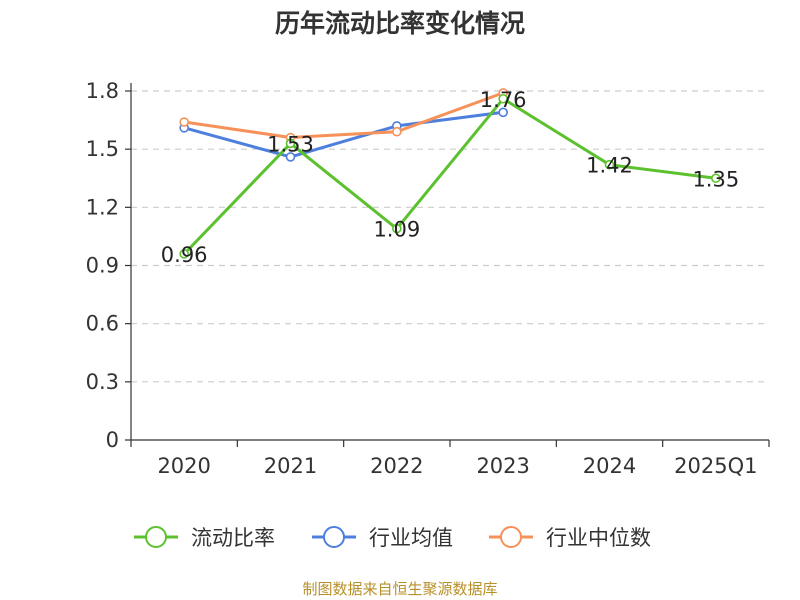 This screenshot has width=800, height=600. Describe the element at coordinates (183, 466) in the screenshot. I see `x-tick-label: 2020` at that location.